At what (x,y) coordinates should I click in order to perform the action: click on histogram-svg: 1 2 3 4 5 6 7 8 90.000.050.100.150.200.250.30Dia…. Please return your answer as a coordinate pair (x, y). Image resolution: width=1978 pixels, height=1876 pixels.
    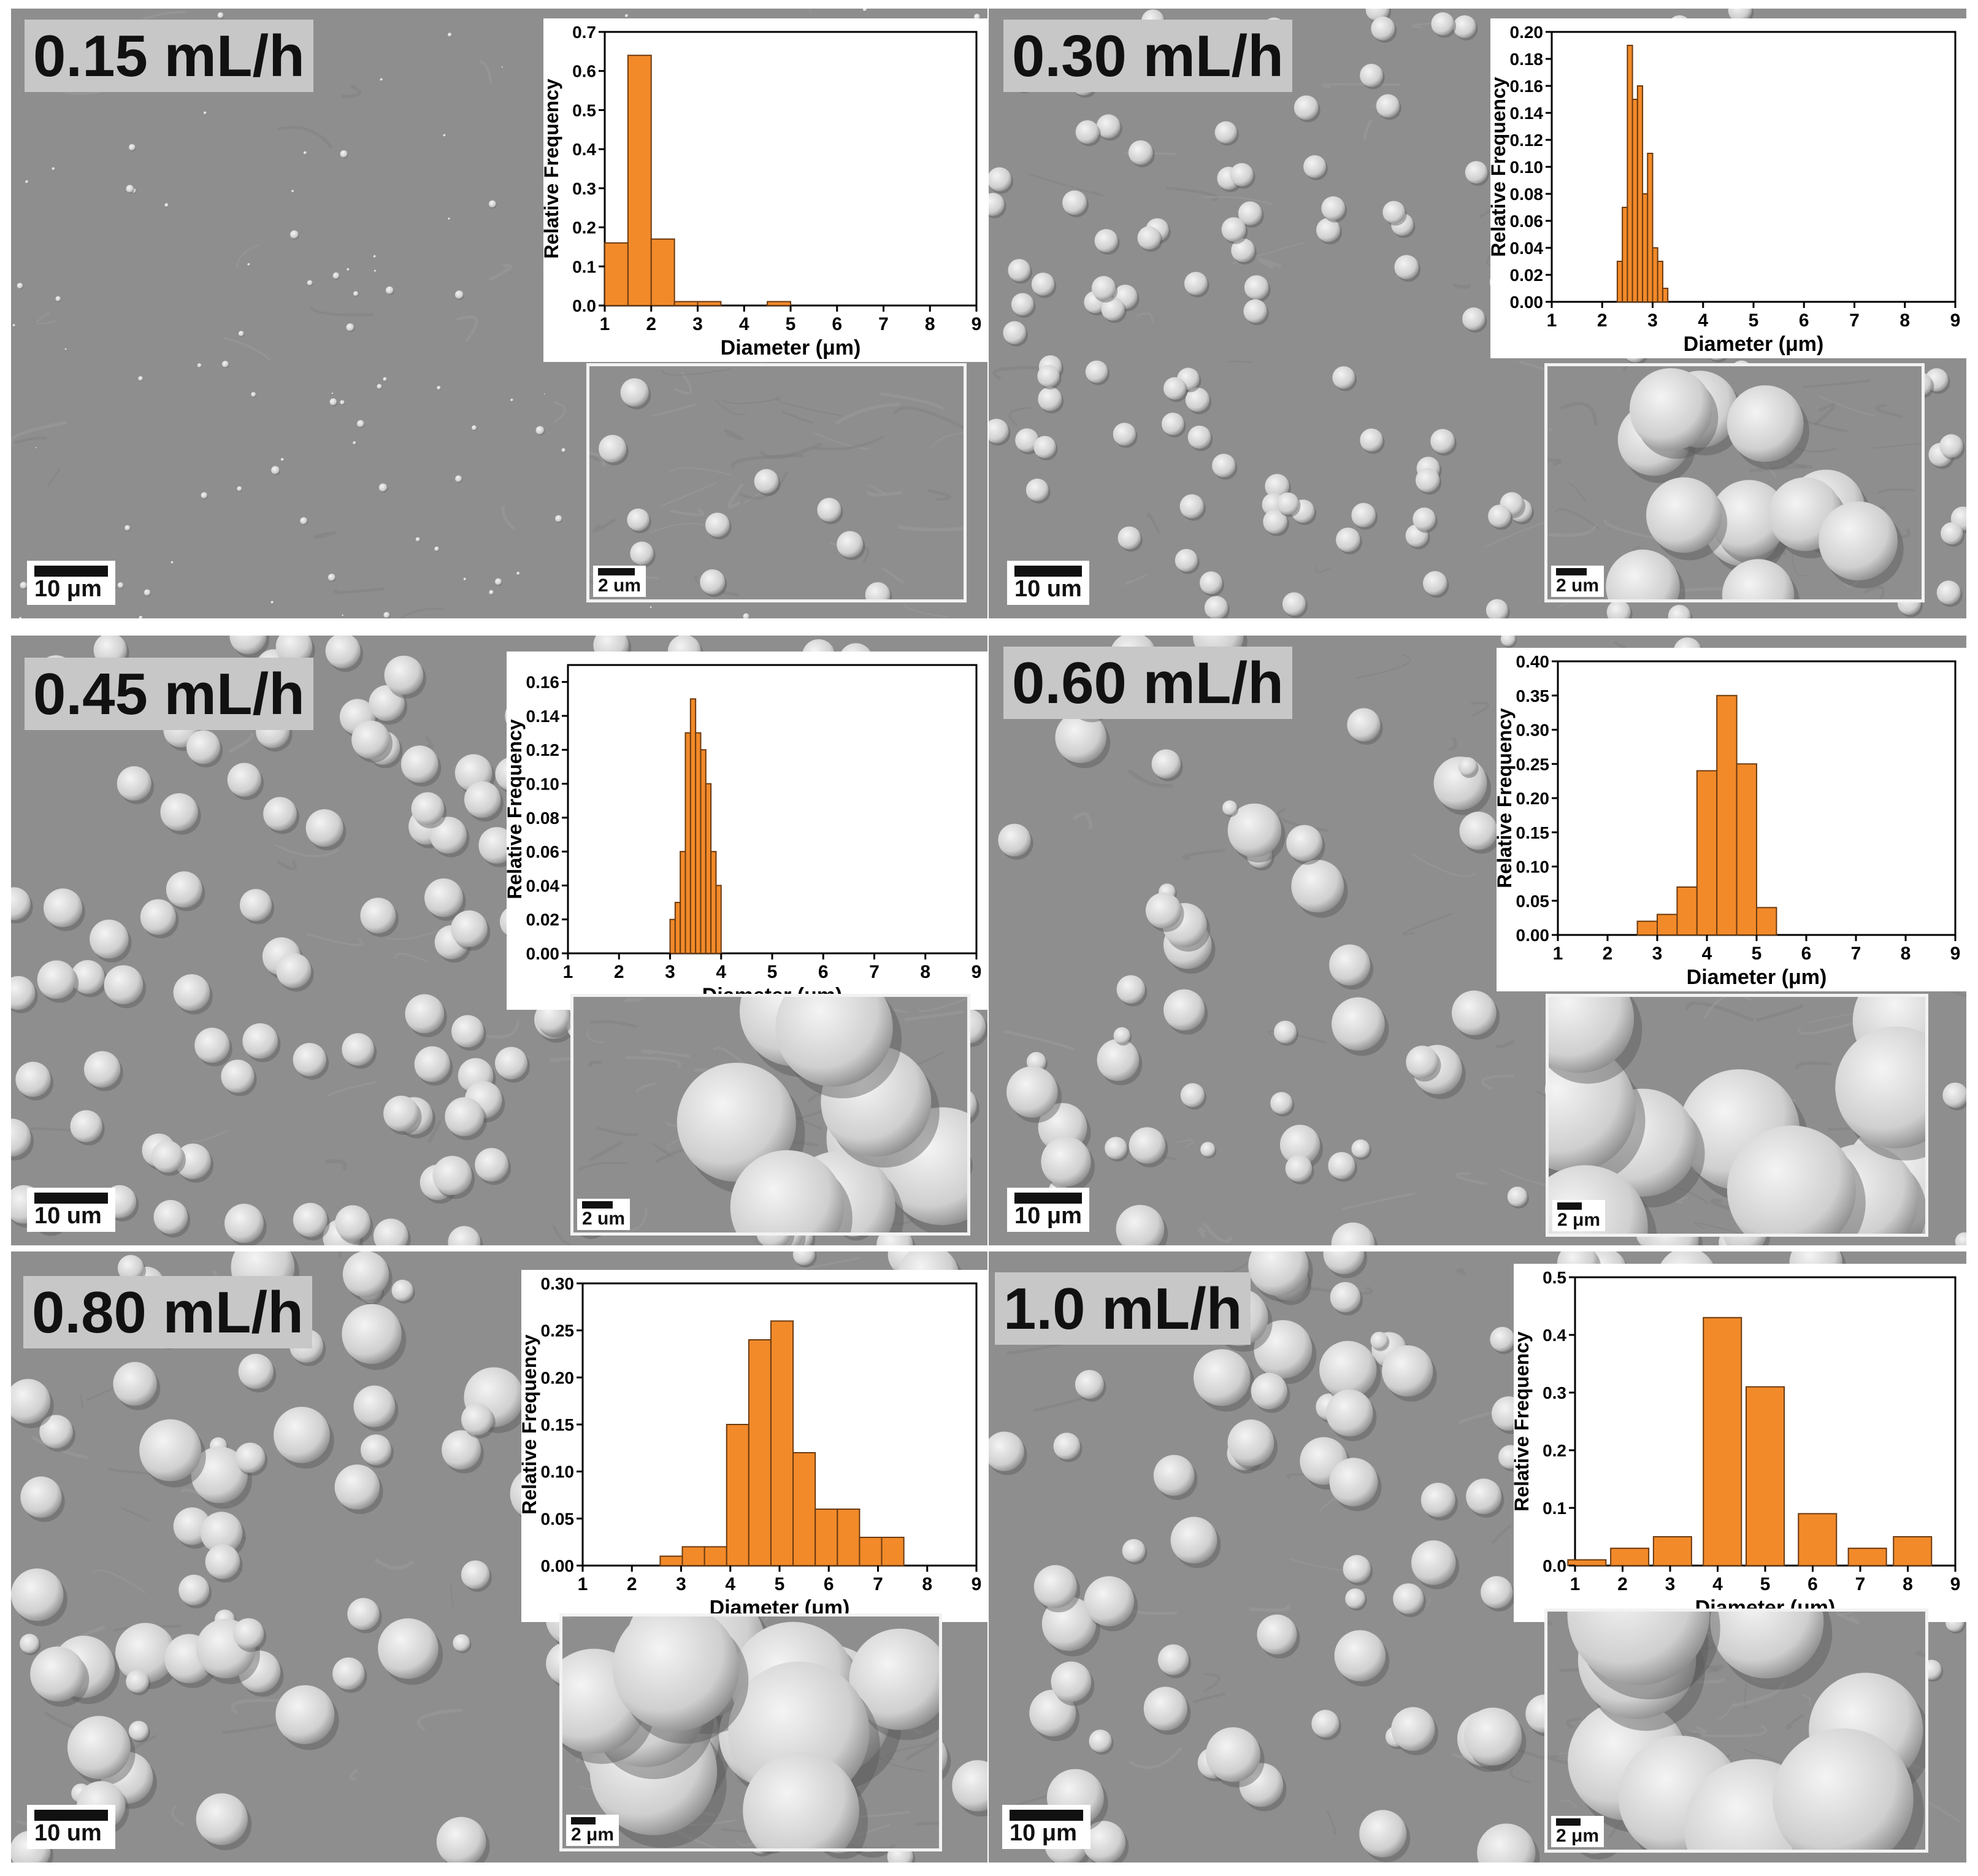
    Looking at the image, I should click on (751, 1447).